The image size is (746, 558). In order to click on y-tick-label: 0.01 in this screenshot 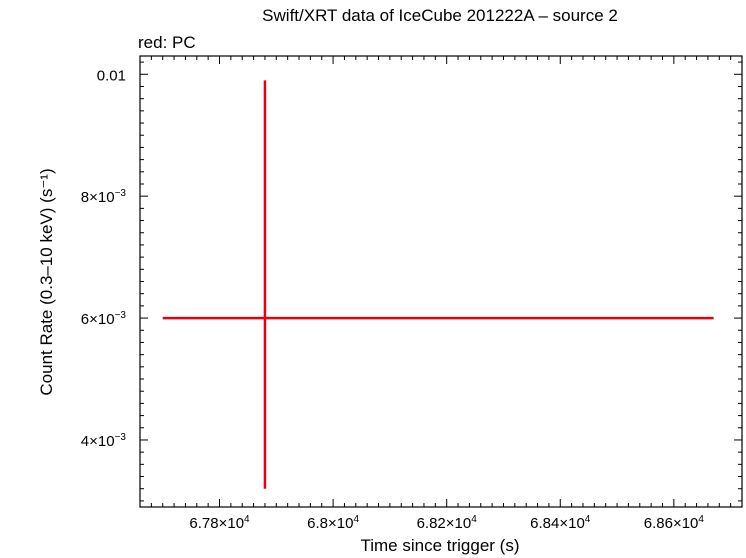, I will do `click(111, 75)`.